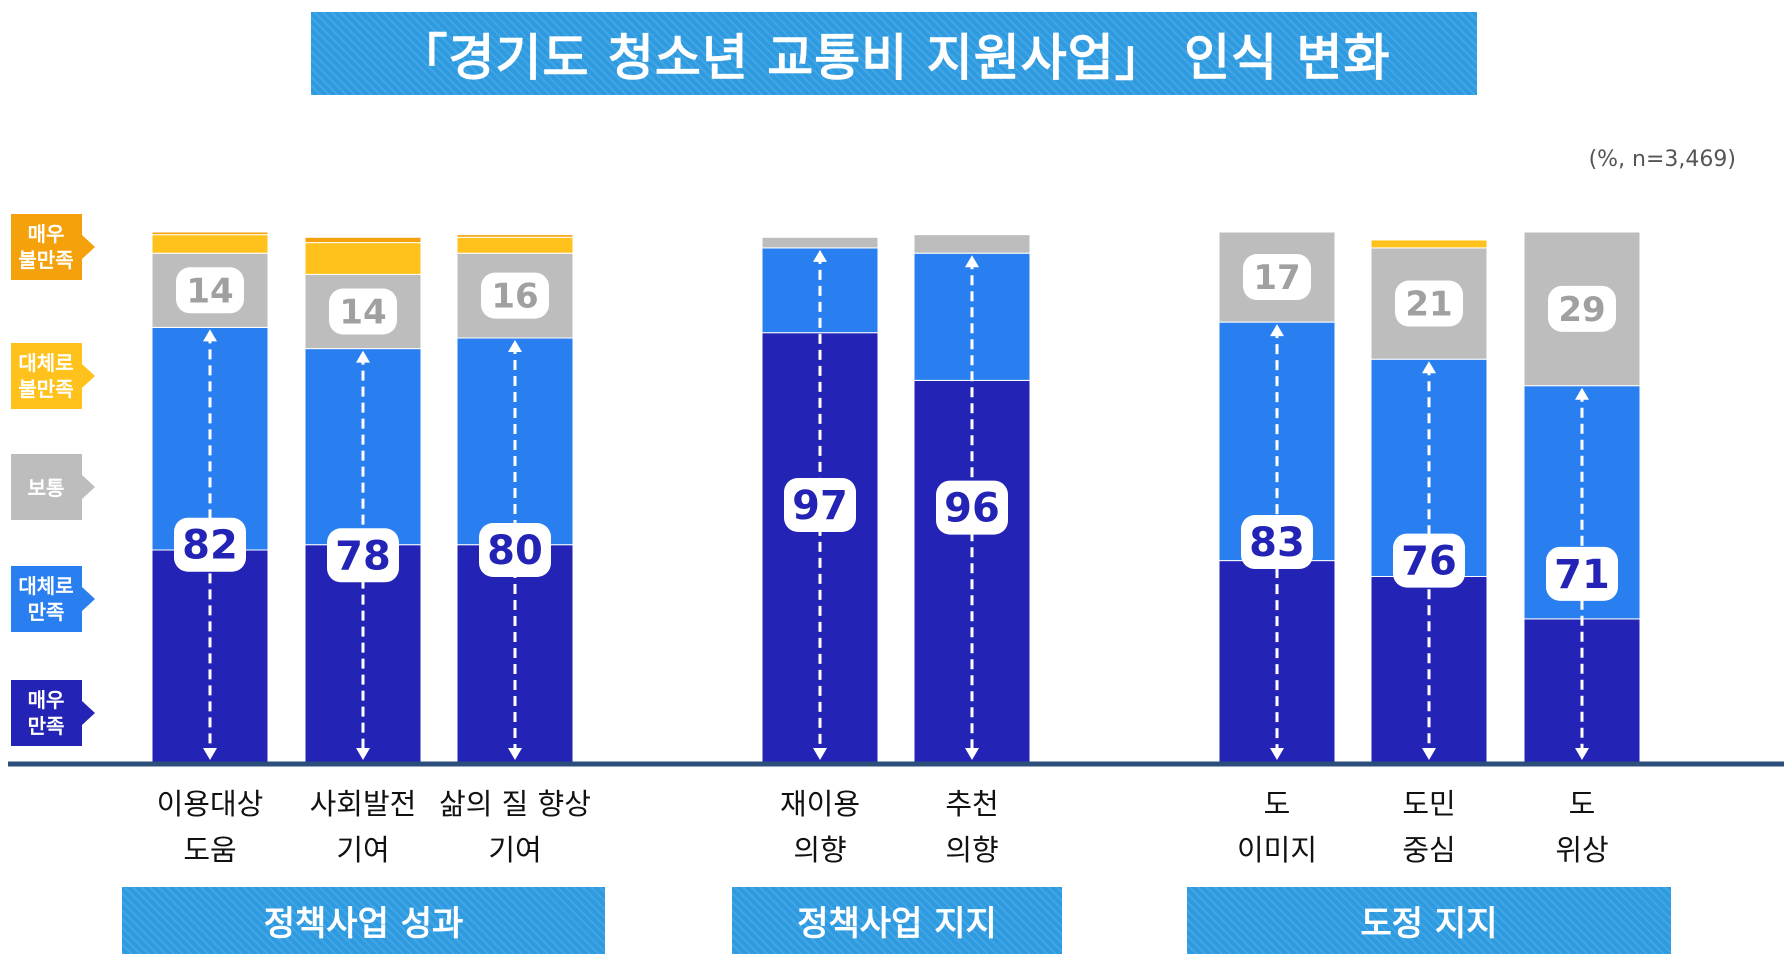 The image size is (1786, 967). Describe the element at coordinates (53, 247) in the screenshot. I see `legend-tag-very_dissatisfied` at that location.